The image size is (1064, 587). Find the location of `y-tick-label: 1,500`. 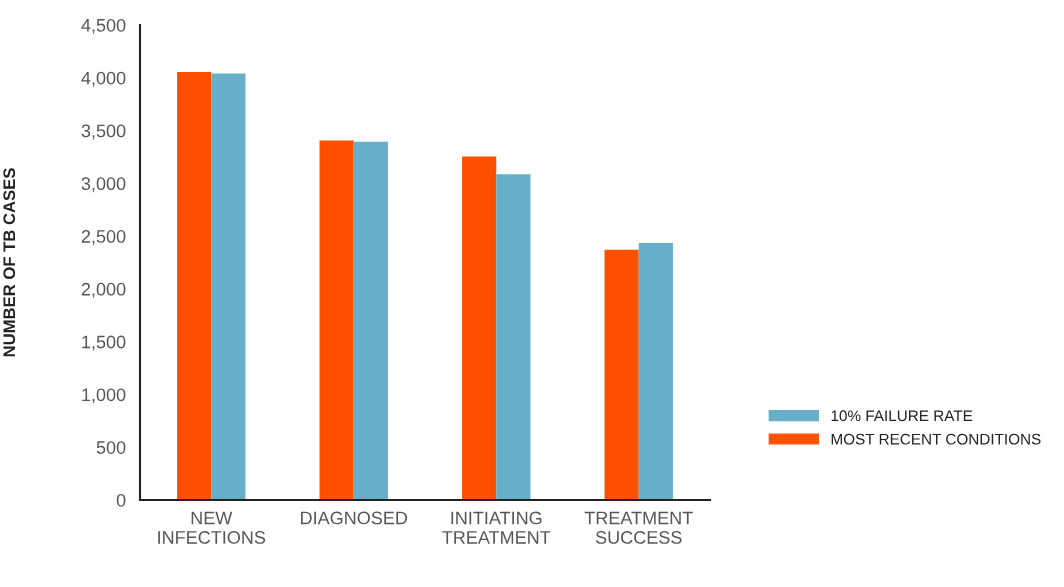

y-tick-label: 1,500 is located at coordinates (104, 343).